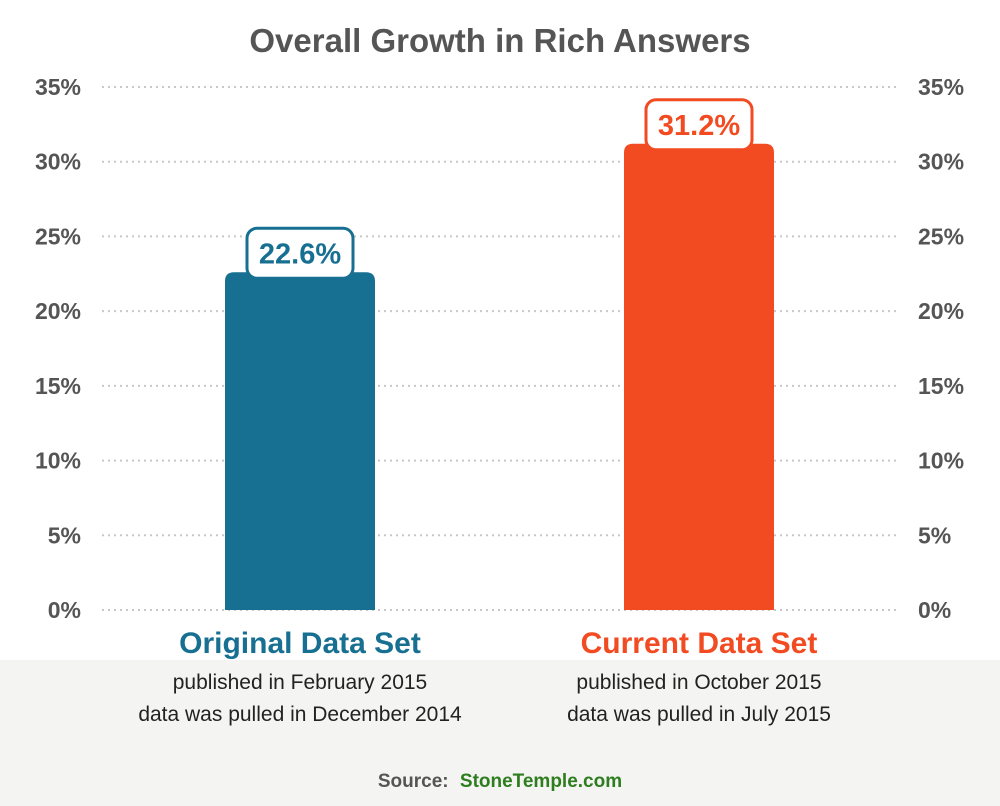  What do you see at coordinates (941, 87) in the screenshot?
I see `y-tick-label-right: 35%` at bounding box center [941, 87].